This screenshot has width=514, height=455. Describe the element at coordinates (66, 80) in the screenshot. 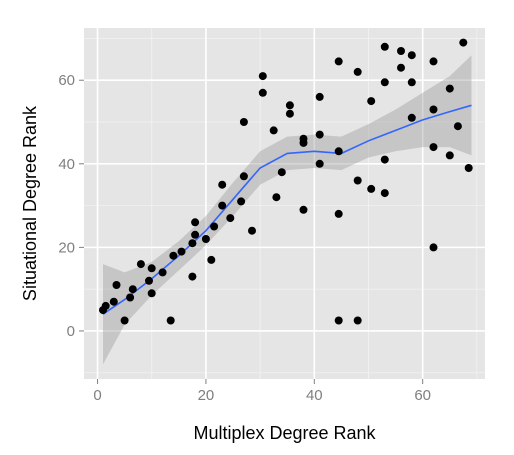

I see `y-tick-label: 60` at that location.